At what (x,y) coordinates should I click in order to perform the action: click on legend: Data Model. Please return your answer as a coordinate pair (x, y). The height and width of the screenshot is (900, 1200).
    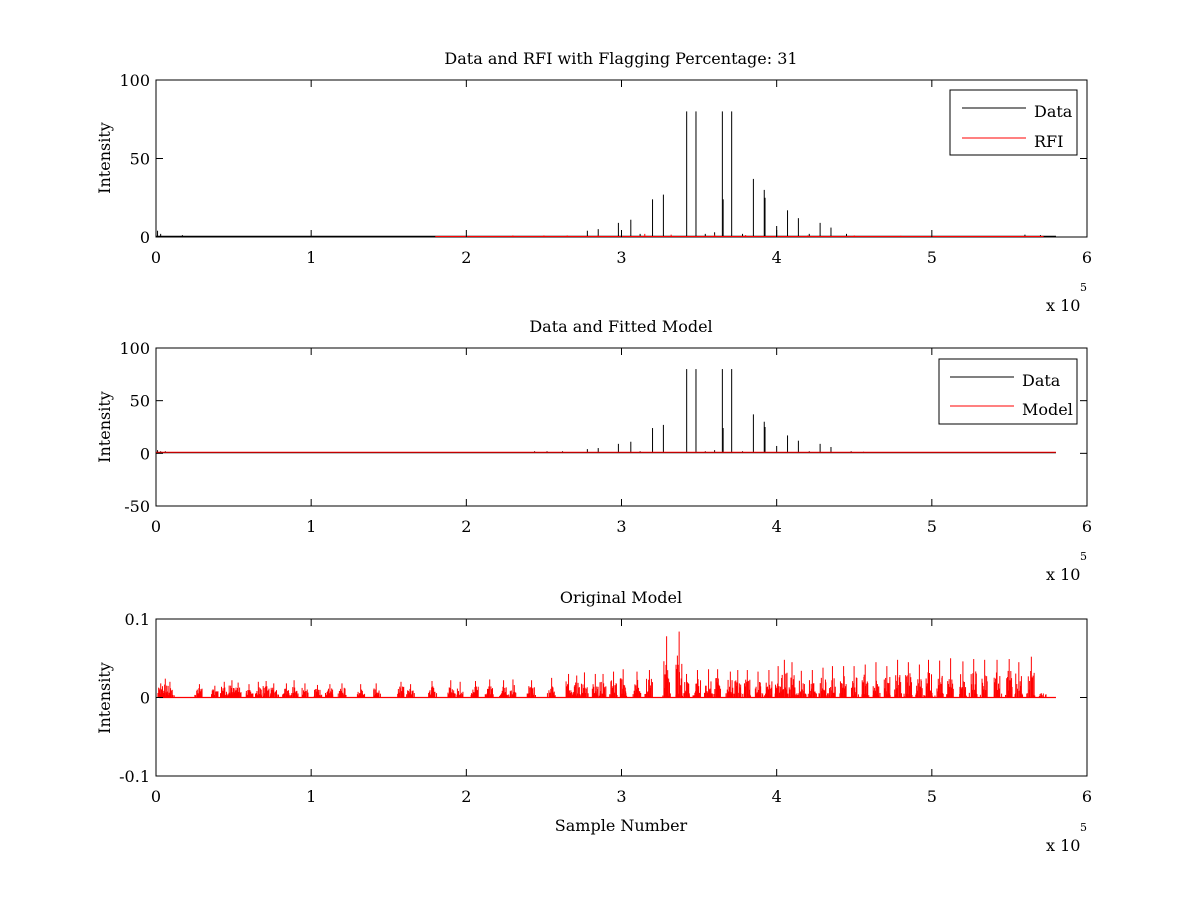
    Looking at the image, I should click on (1008, 391).